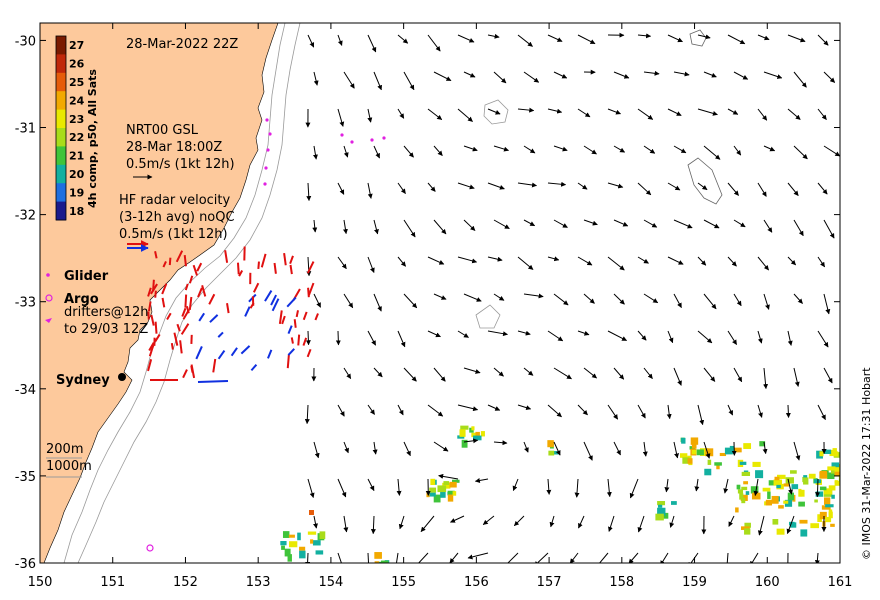 Image resolution: width=880 pixels, height=600 pixels. I want to click on drifters-legend-line1: drifters@12h, so click(106, 312).